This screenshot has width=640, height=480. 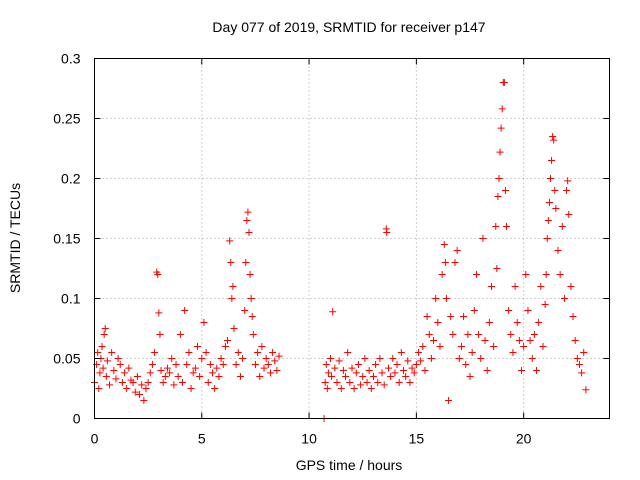 What do you see at coordinates (15, 238) in the screenshot?
I see `y-axis-label: SRMTID / TECUs` at bounding box center [15, 238].